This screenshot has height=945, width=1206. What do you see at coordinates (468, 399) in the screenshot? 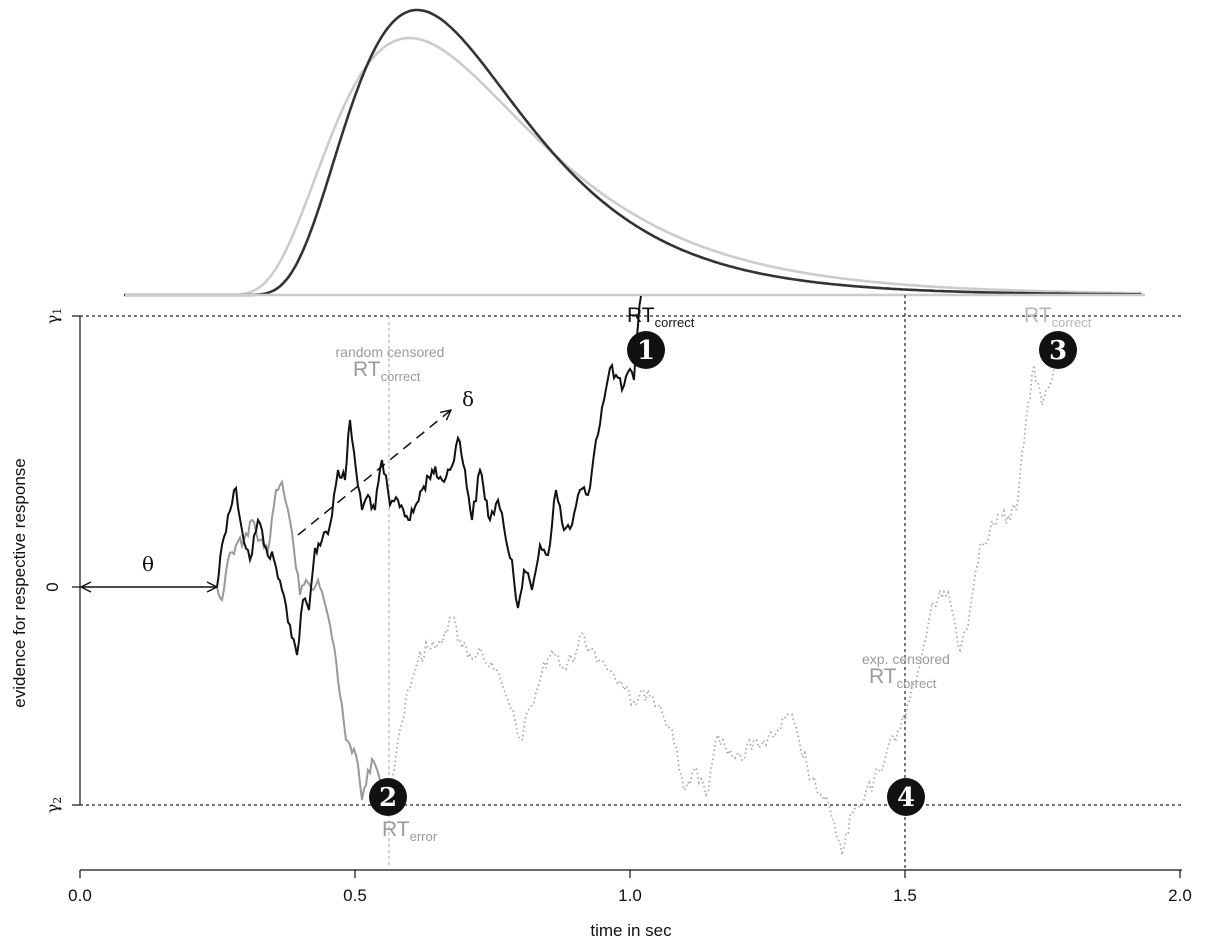
I see `delta-label: δ` at bounding box center [468, 399].